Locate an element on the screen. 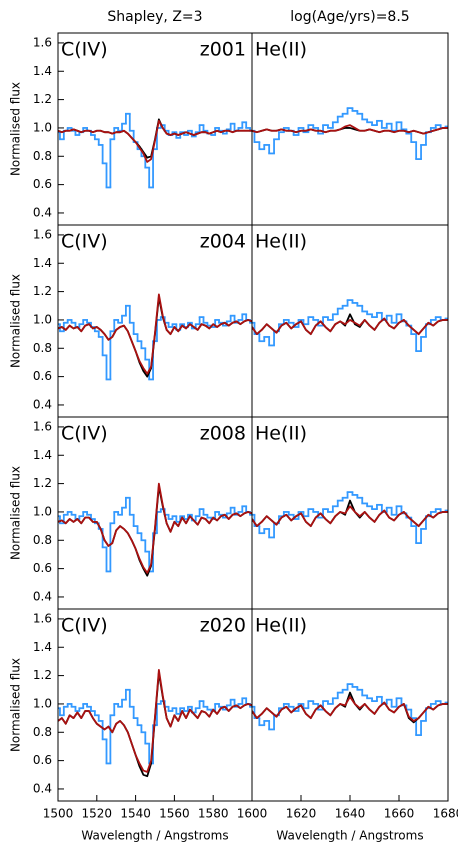 This screenshot has height=859, width=458. x-tick-label: 1600 is located at coordinates (252, 814).